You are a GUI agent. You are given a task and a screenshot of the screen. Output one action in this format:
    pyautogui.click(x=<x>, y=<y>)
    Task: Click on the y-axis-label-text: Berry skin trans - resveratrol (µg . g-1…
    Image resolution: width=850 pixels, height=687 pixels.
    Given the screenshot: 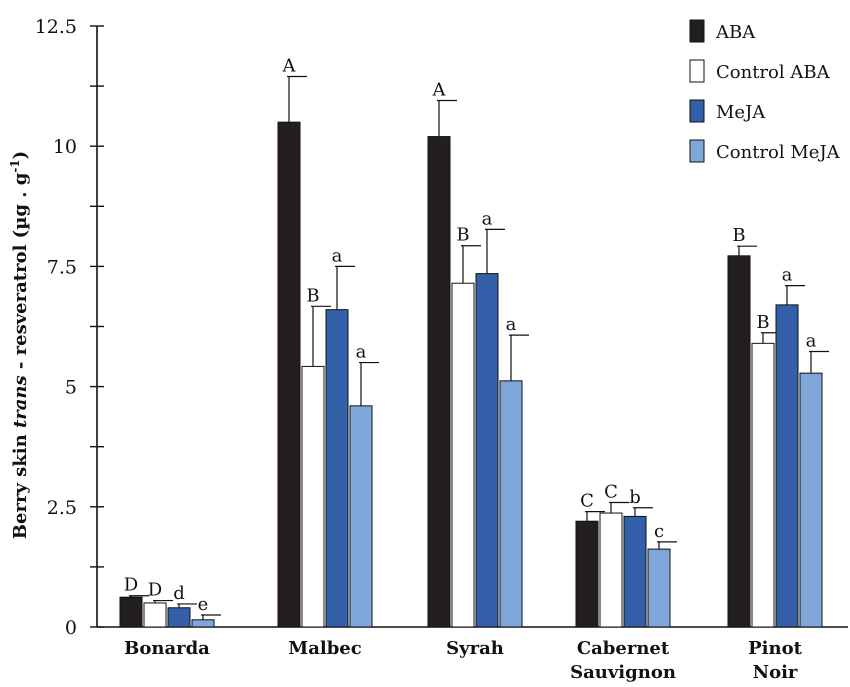 What is the action you would take?
    pyautogui.click(x=19, y=345)
    